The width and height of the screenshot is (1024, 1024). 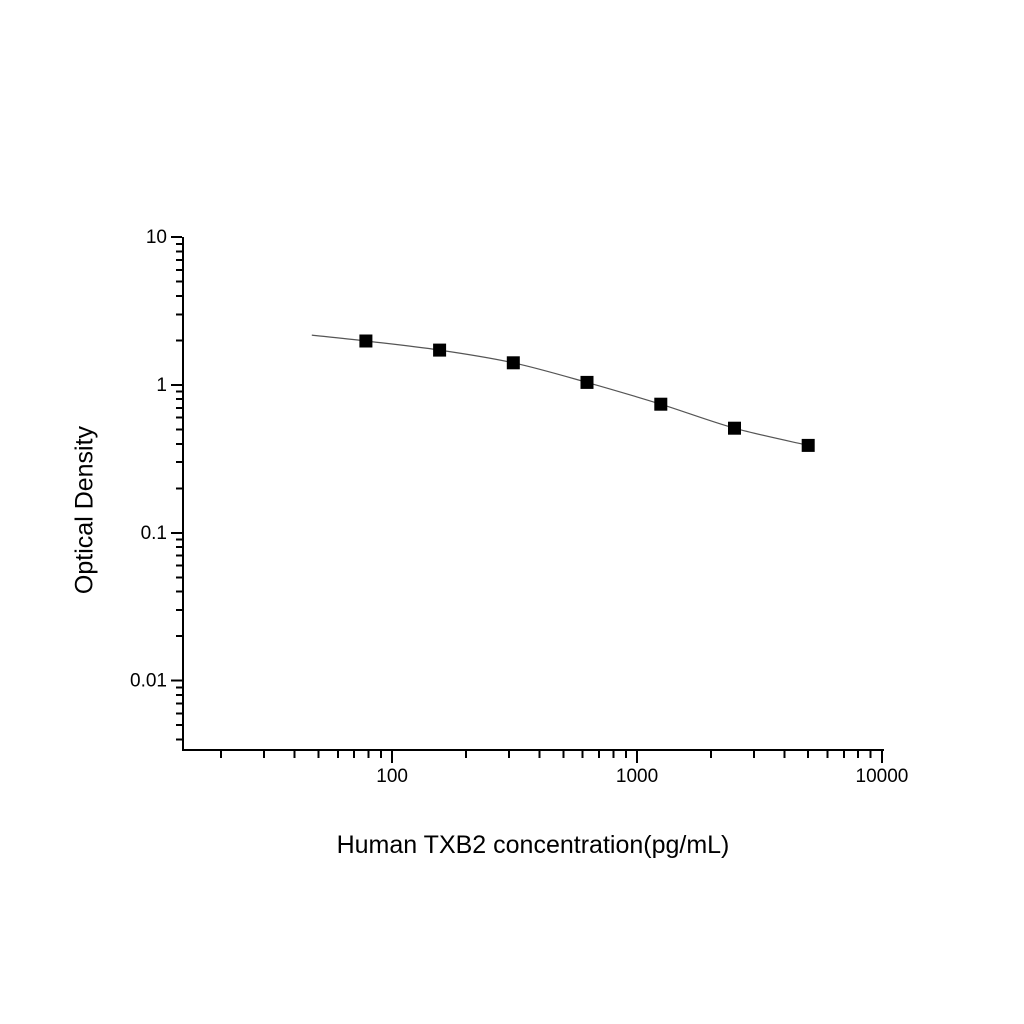 I want to click on x-tick-label: 1000, so click(x=637, y=776).